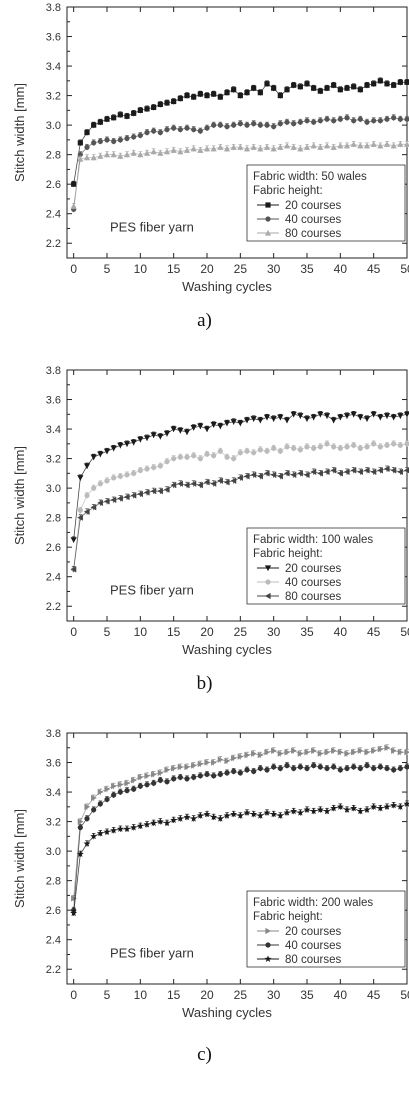  I want to click on y-tick-label: 3.2, so click(53, 460).